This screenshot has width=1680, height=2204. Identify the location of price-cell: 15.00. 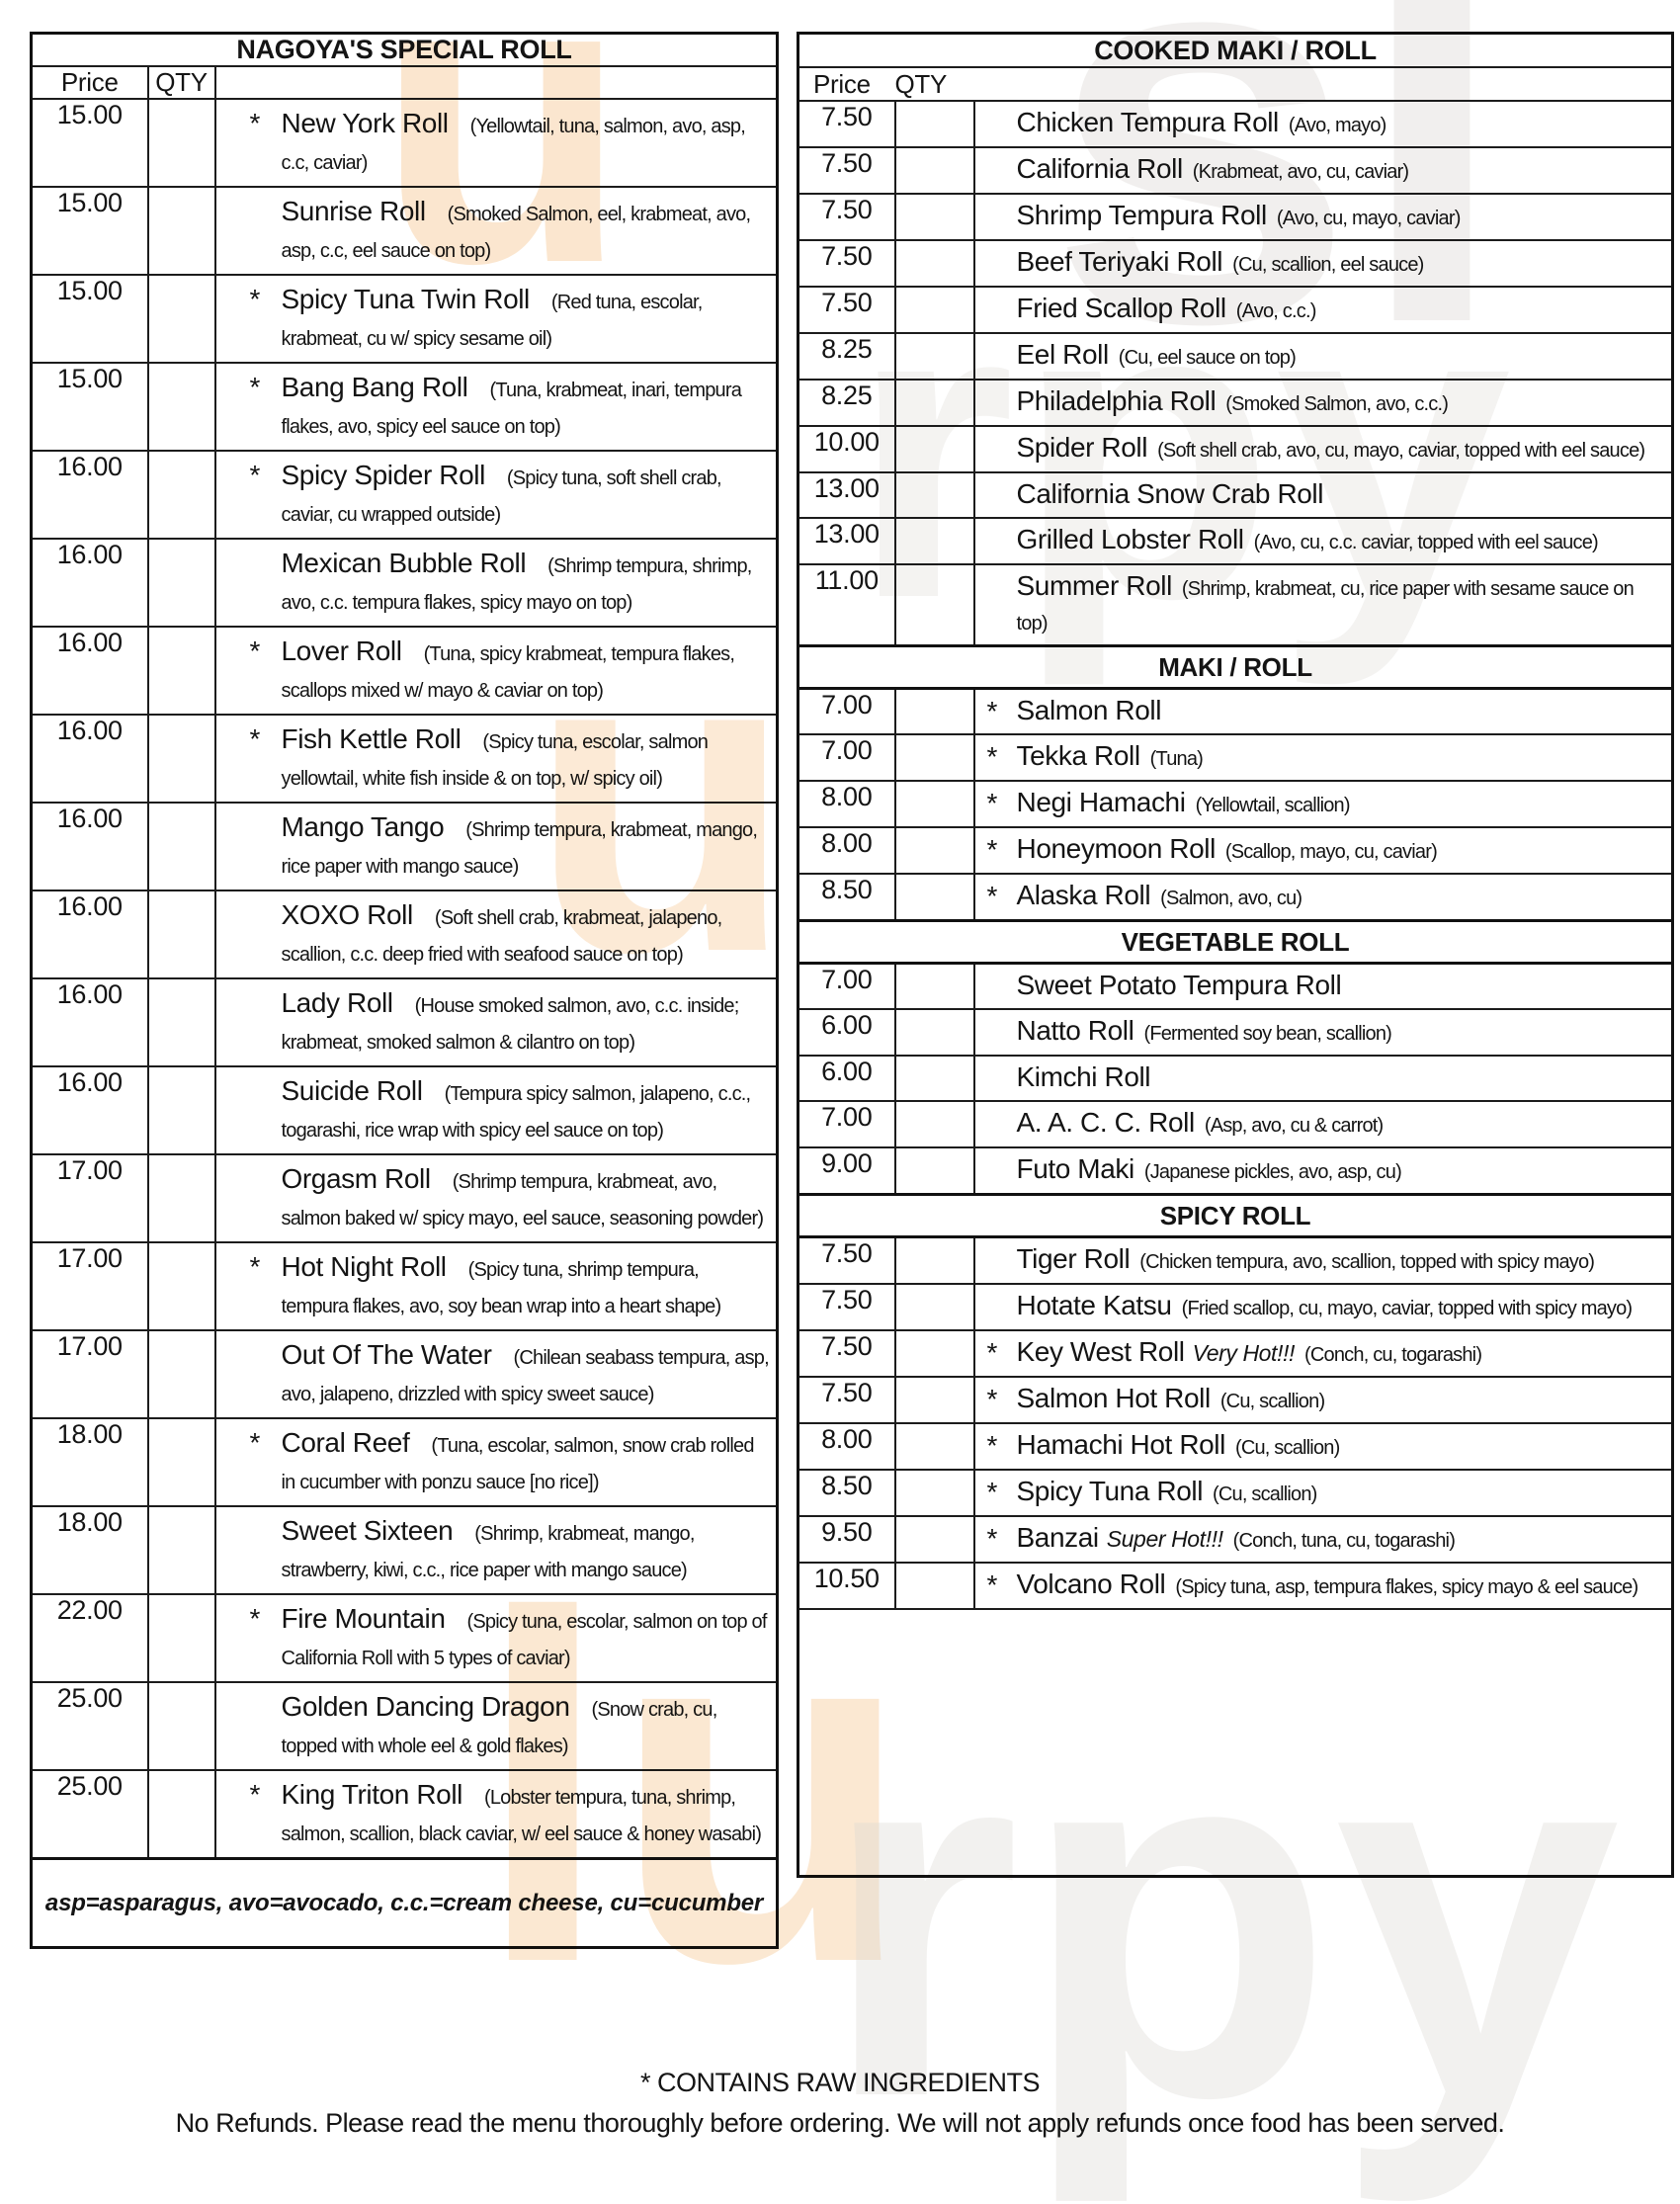
(89, 407).